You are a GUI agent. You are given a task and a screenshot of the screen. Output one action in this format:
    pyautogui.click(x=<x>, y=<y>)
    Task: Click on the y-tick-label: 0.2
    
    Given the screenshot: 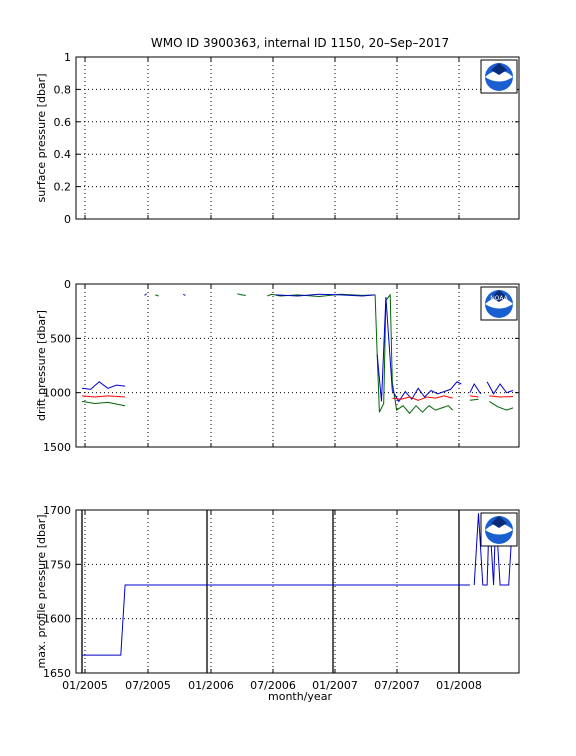 What is the action you would take?
    pyautogui.click(x=63, y=187)
    